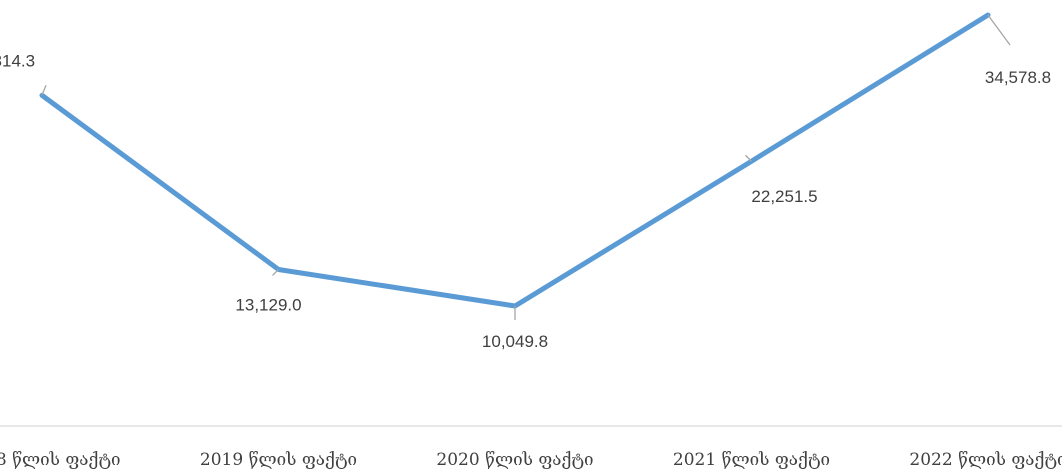  I want to click on data-label: 13,129.0, so click(268, 304).